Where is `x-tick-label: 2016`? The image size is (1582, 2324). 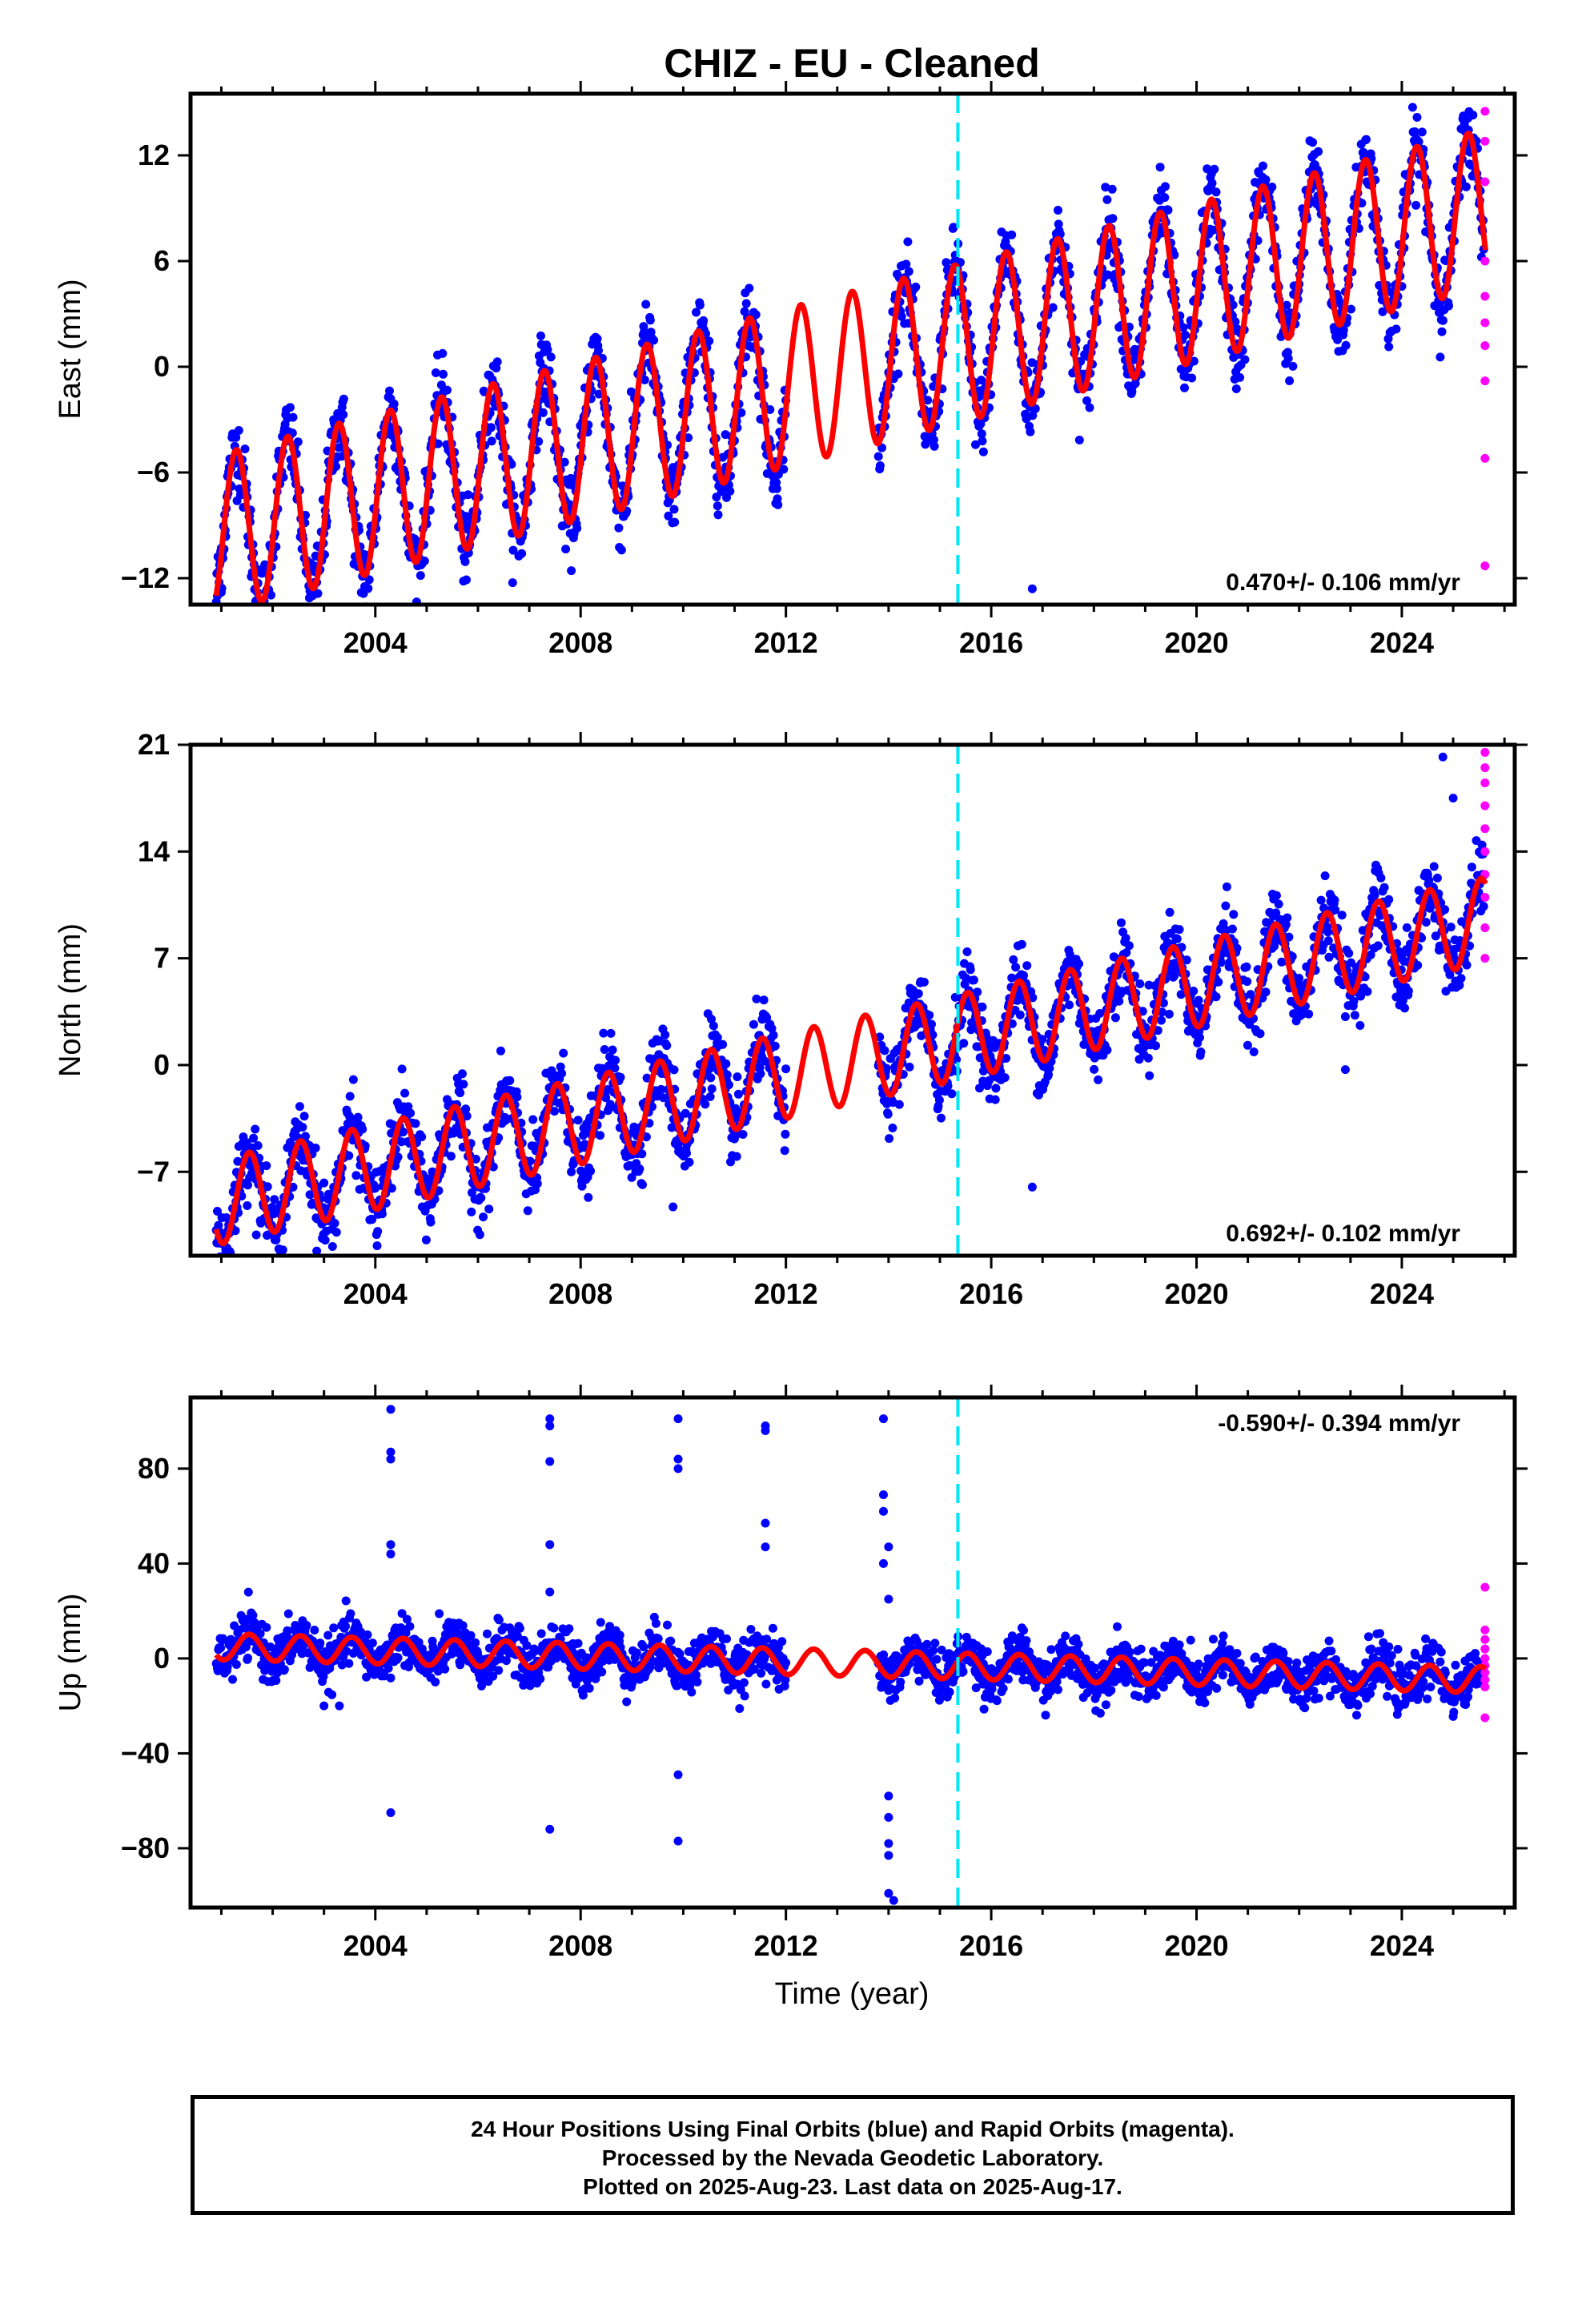 x-tick-label: 2016 is located at coordinates (991, 1294).